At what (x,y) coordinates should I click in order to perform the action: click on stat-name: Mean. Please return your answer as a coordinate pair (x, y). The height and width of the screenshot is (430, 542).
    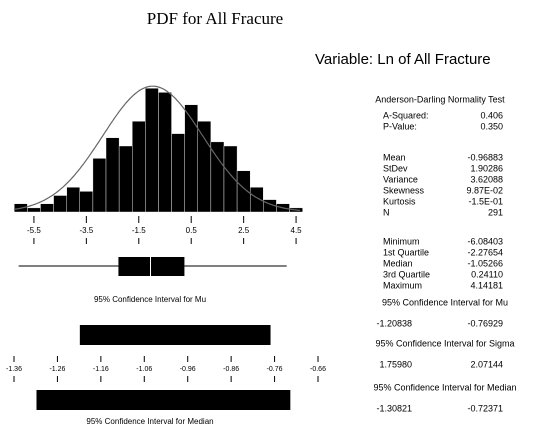
    Looking at the image, I should click on (394, 157).